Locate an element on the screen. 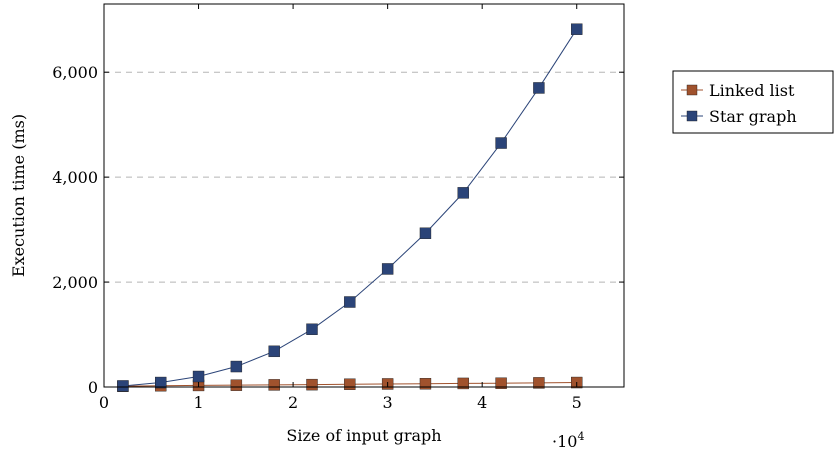 This screenshot has height=453, width=835. legend-item: Star graph is located at coordinates (739, 116).